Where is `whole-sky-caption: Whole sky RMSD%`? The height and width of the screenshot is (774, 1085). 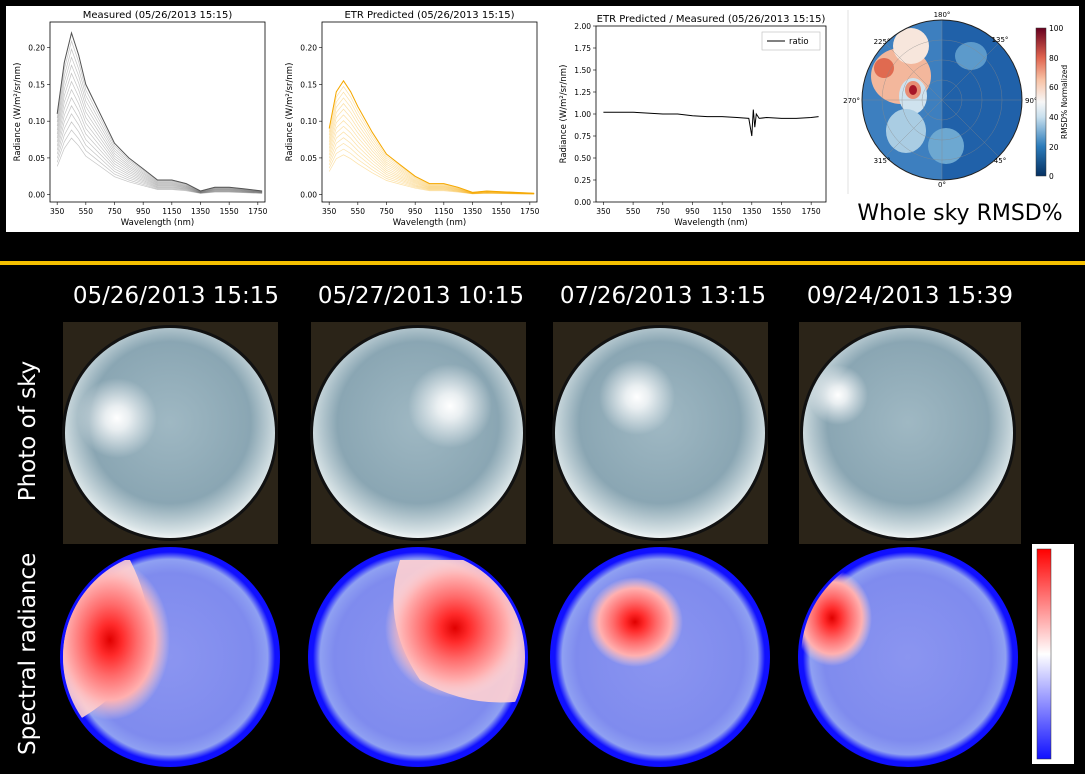
whole-sky-caption: Whole sky RMSD% is located at coordinates (959, 213).